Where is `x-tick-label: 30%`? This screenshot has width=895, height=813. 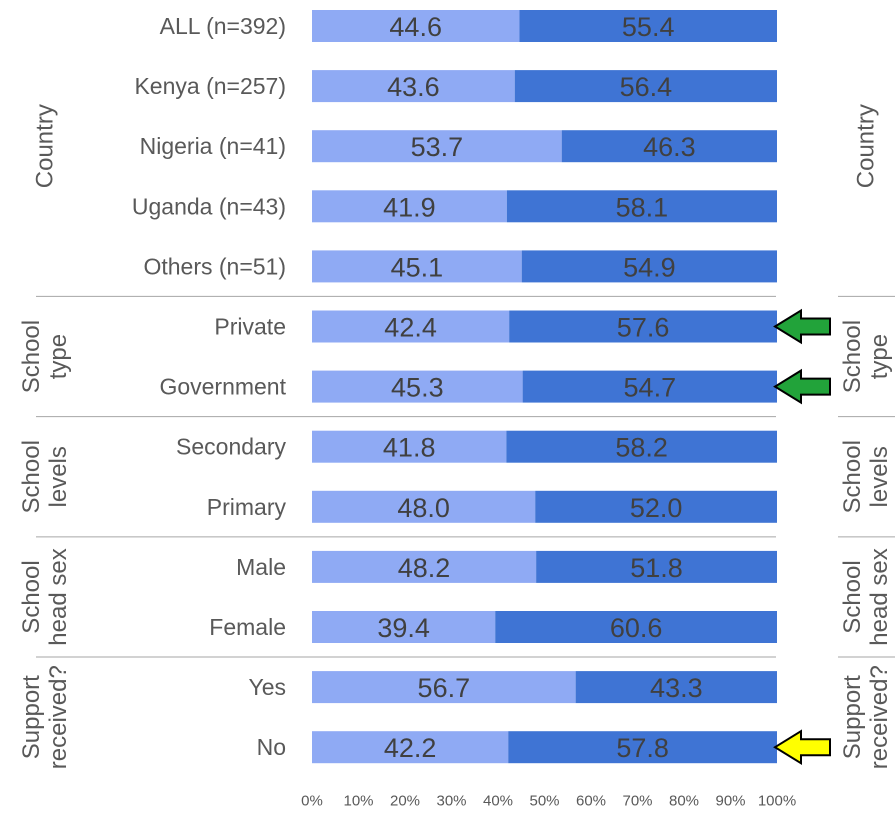 x-tick-label: 30% is located at coordinates (451, 801).